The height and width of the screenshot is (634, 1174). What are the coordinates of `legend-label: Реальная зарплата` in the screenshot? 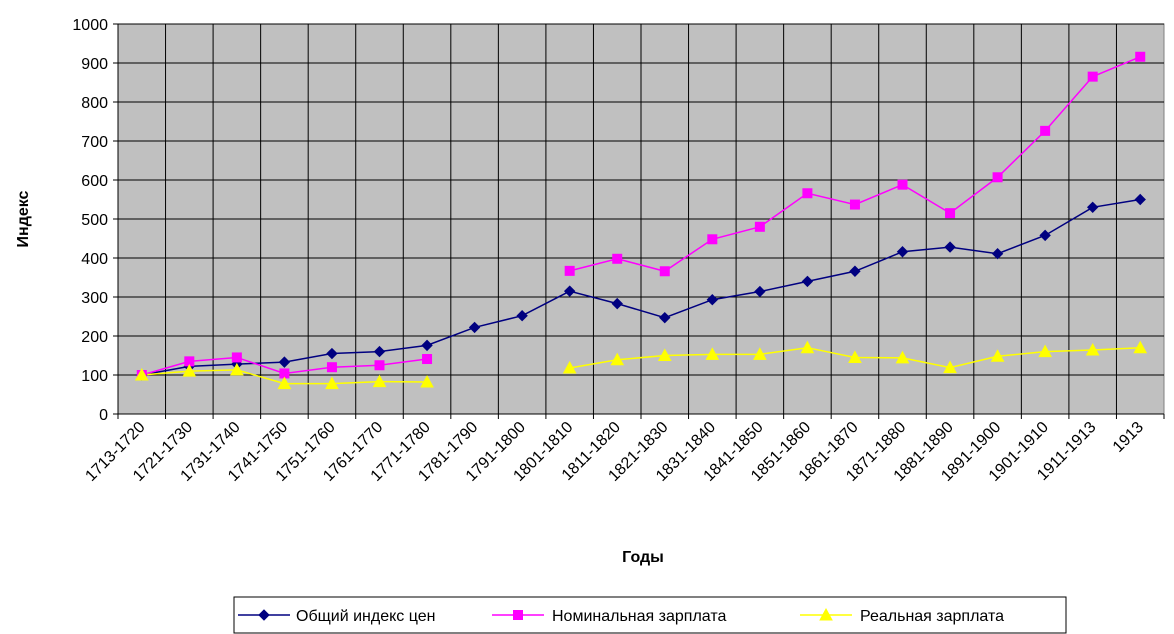 It's located at (932, 616).